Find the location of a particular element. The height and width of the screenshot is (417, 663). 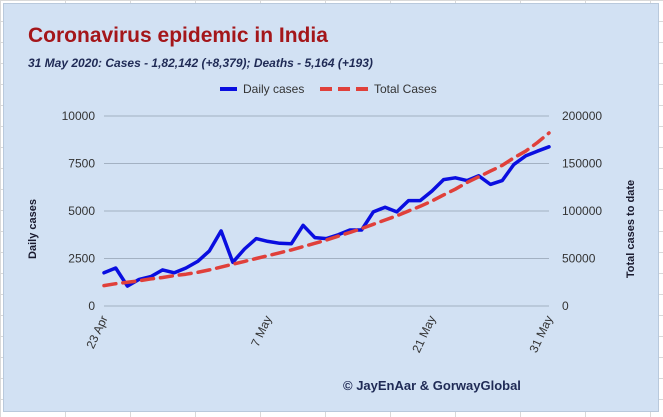

right-axis-title: Total cases to date is located at coordinates (631, 229).